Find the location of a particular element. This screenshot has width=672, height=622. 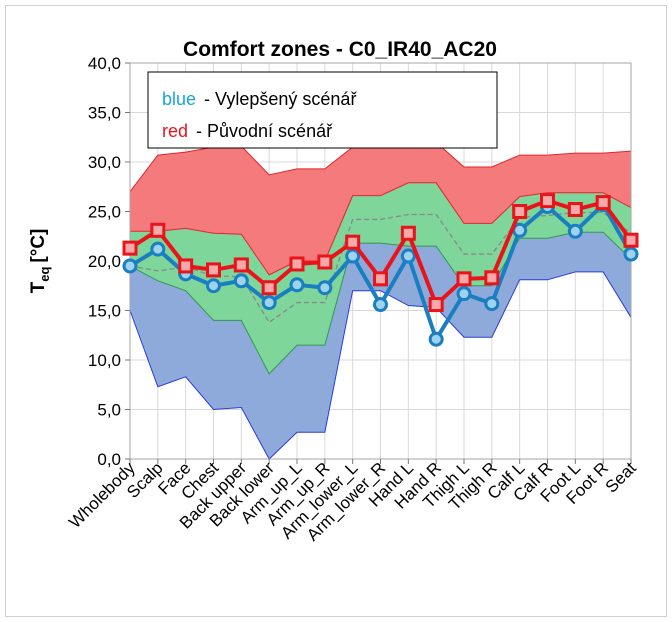

legend-entry: red - Původní scénář is located at coordinates (247, 131).